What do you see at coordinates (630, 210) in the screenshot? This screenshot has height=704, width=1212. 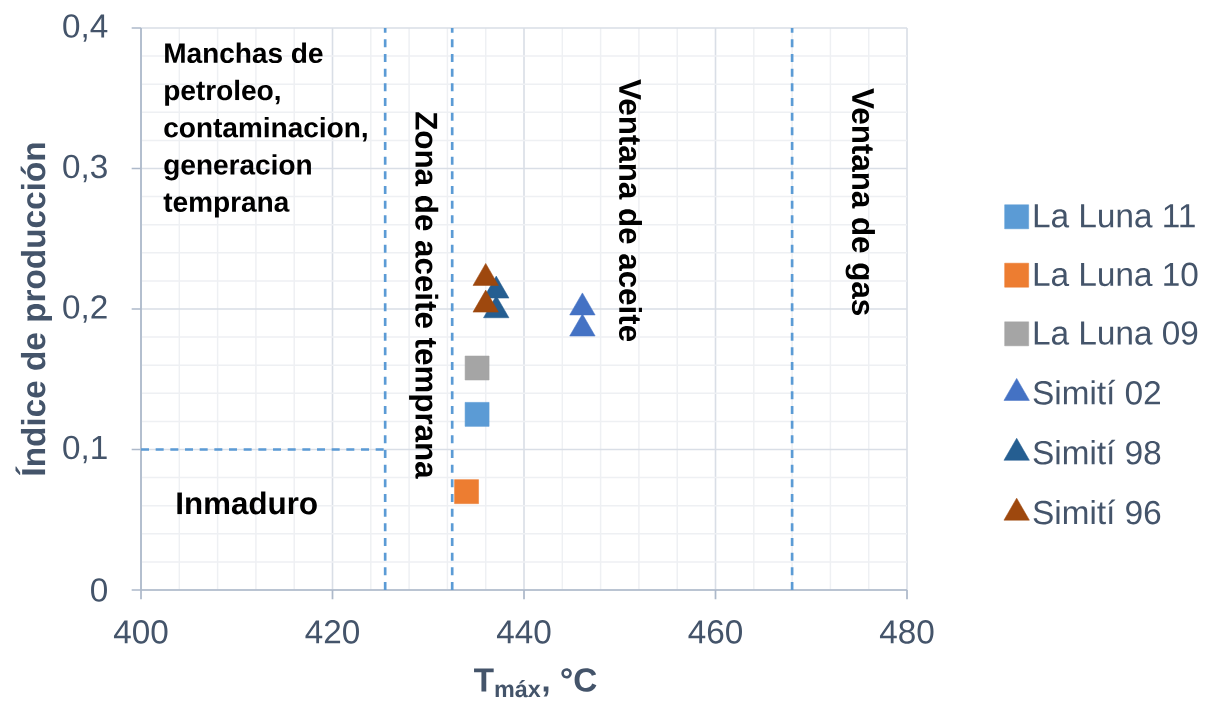 I see `annotation: Ventana de aceite` at bounding box center [630, 210].